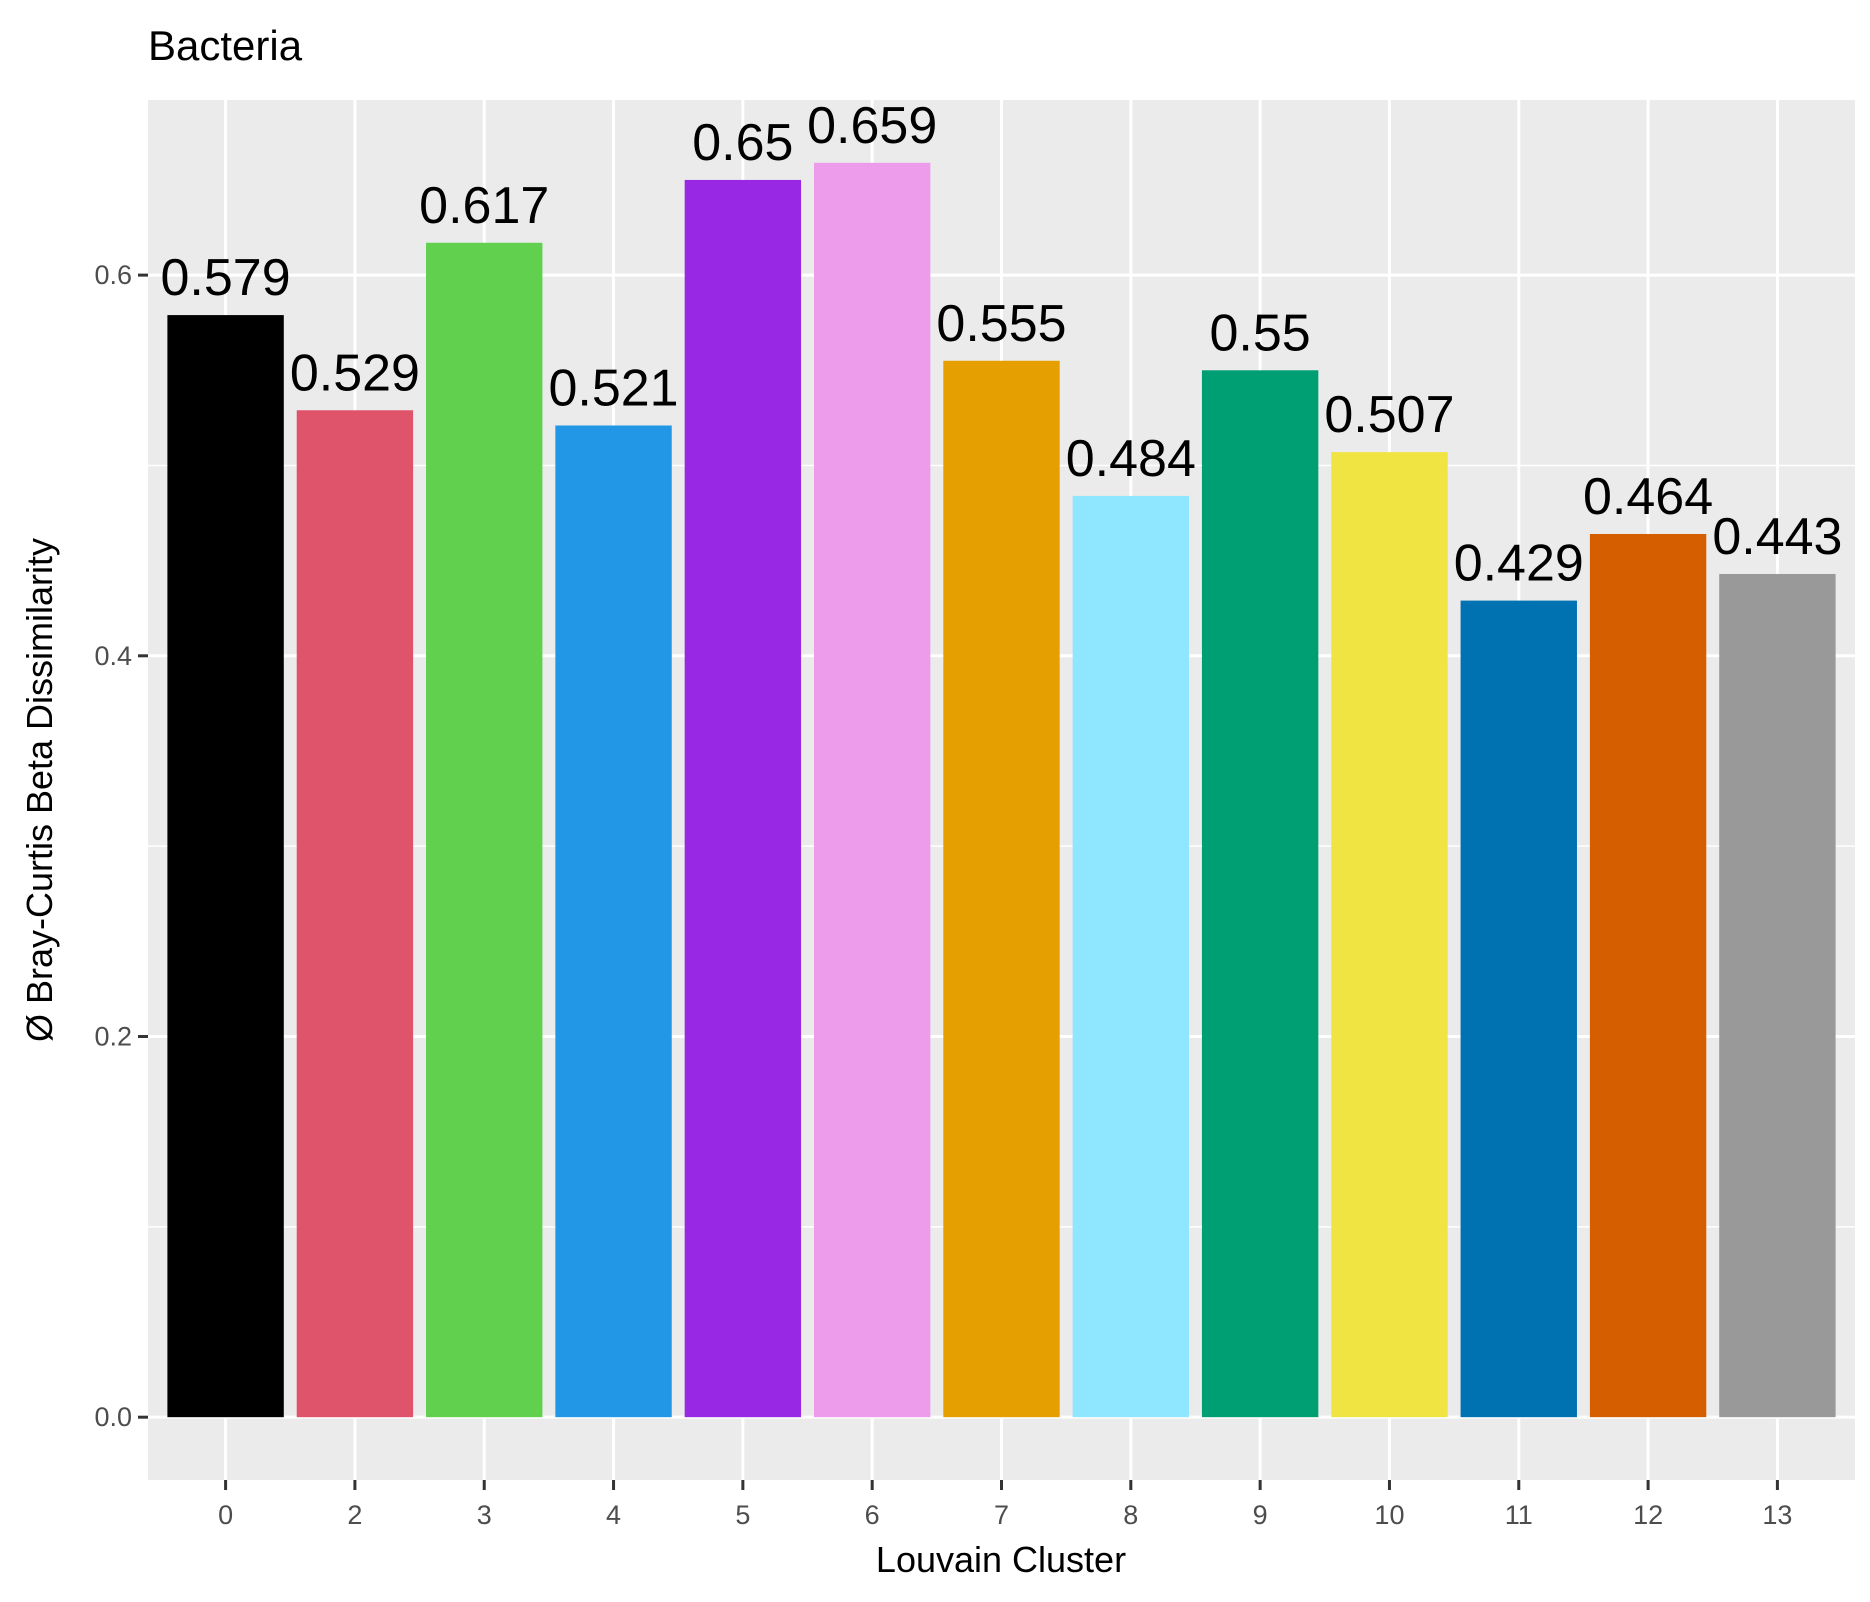  Describe the element at coordinates (1131, 459) in the screenshot. I see `data-label: 0.484` at that location.